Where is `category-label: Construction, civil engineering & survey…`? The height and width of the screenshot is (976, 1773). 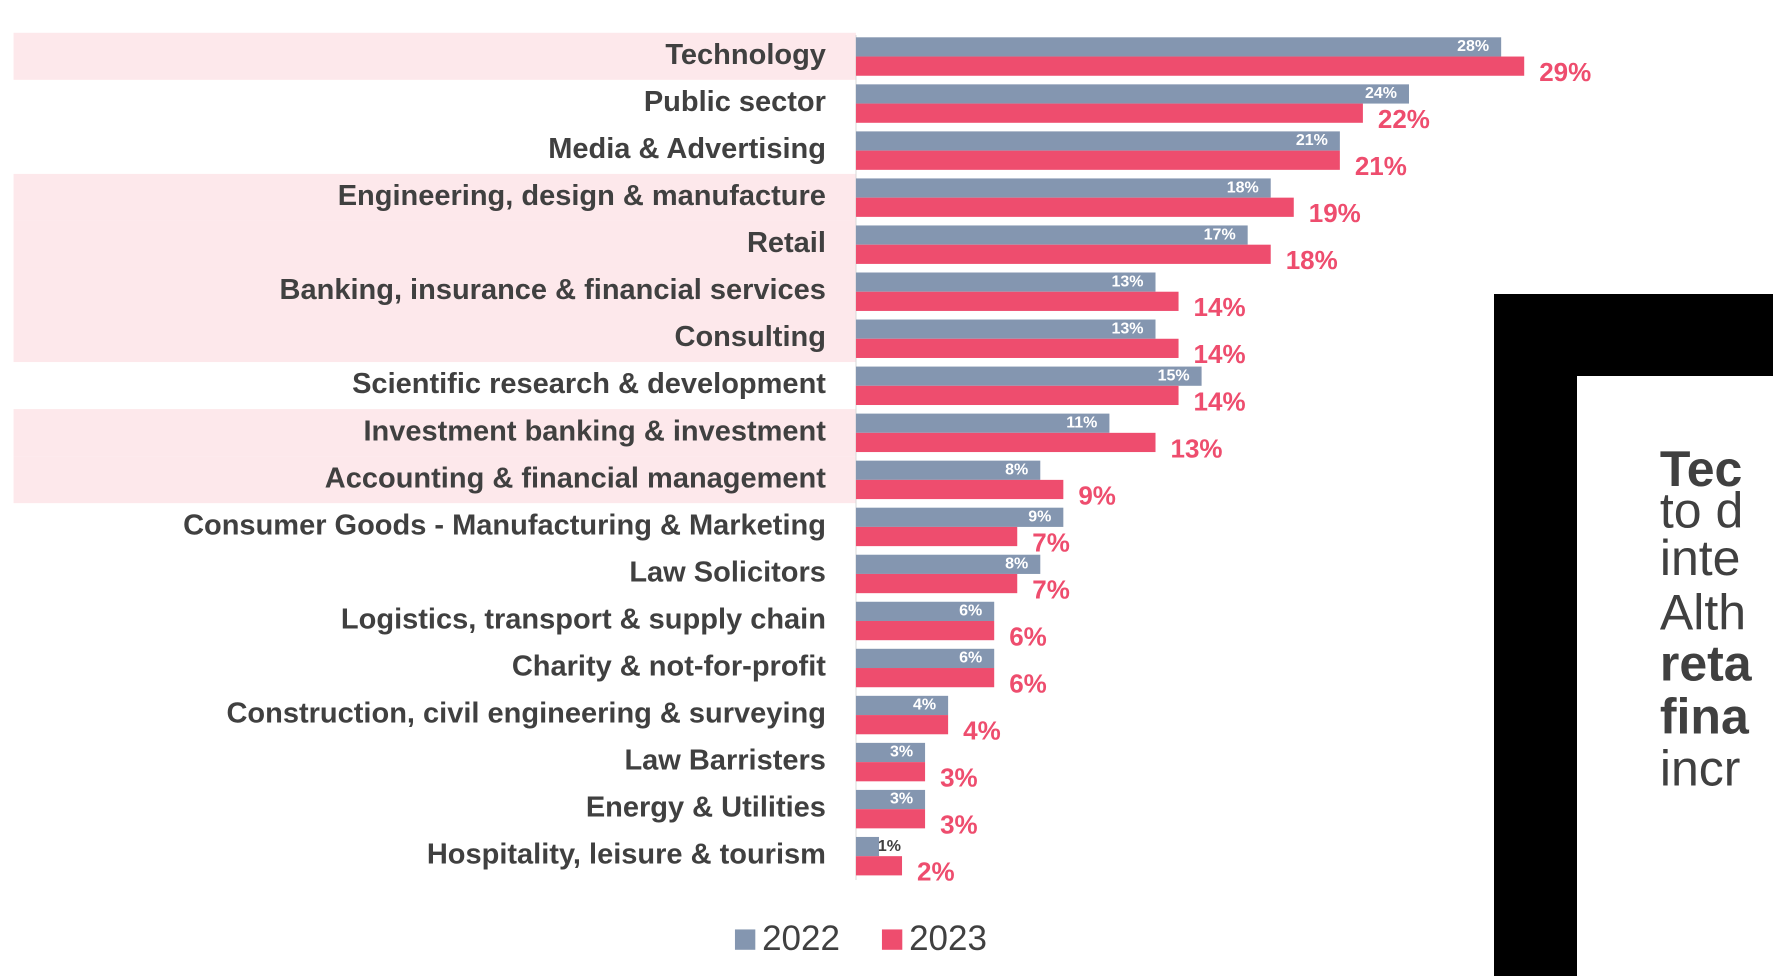
category-label: Construction, civil engineering & survey… is located at coordinates (525, 713).